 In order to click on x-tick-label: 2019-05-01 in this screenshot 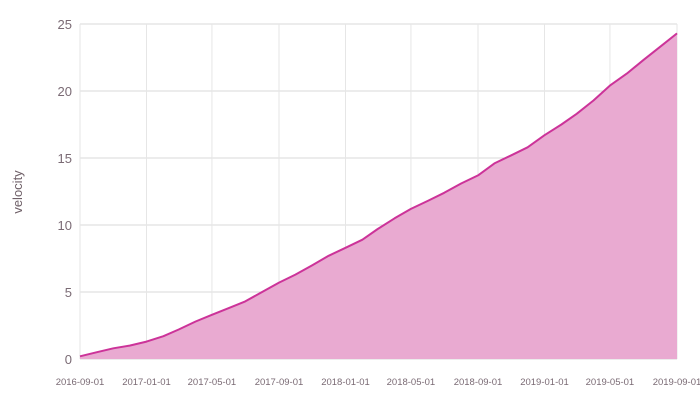, I will do `click(610, 382)`.